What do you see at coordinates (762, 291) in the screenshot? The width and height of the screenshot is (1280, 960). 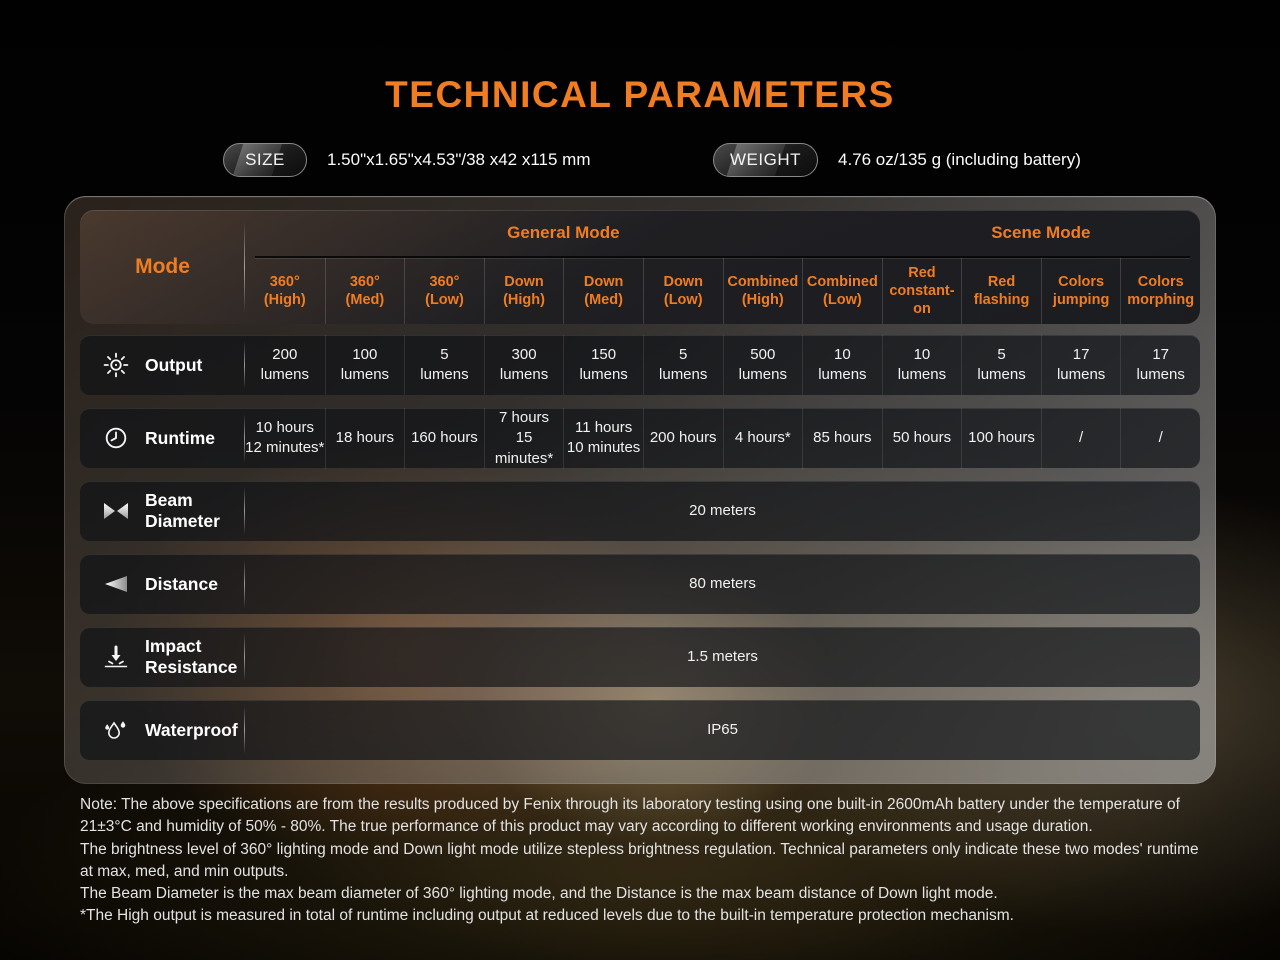 I see `column-header: Combined (High)` at bounding box center [762, 291].